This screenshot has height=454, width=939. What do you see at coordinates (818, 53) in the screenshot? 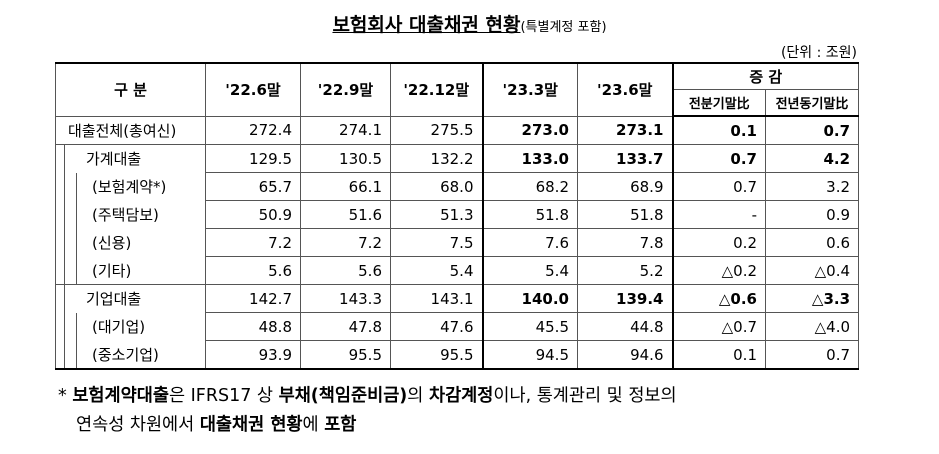
I see `unit: (단위 : 조원)` at bounding box center [818, 53].